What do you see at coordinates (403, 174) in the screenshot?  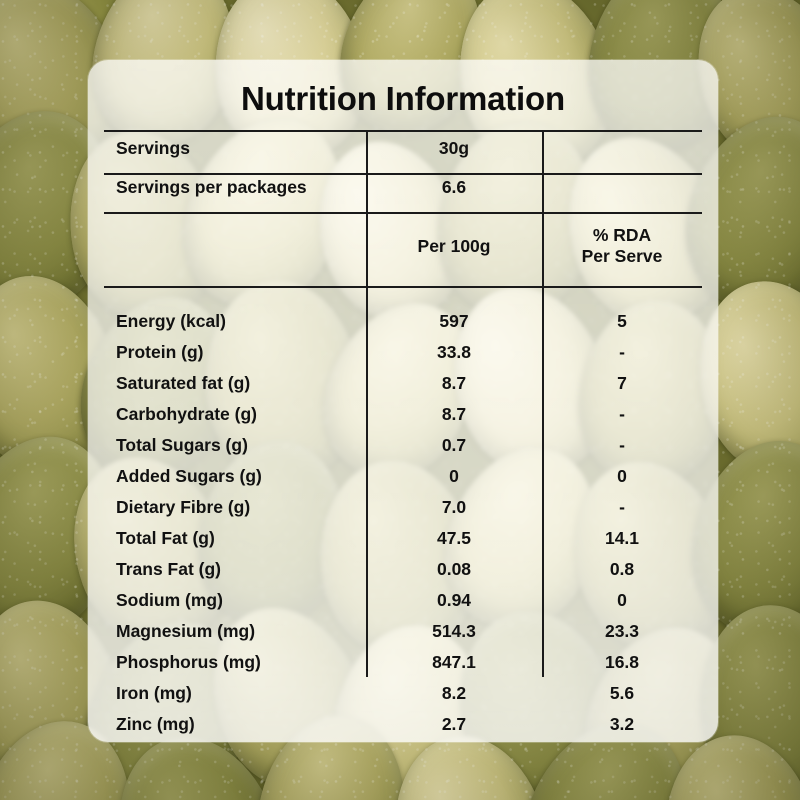 I see `table-rule-servings-divider` at bounding box center [403, 174].